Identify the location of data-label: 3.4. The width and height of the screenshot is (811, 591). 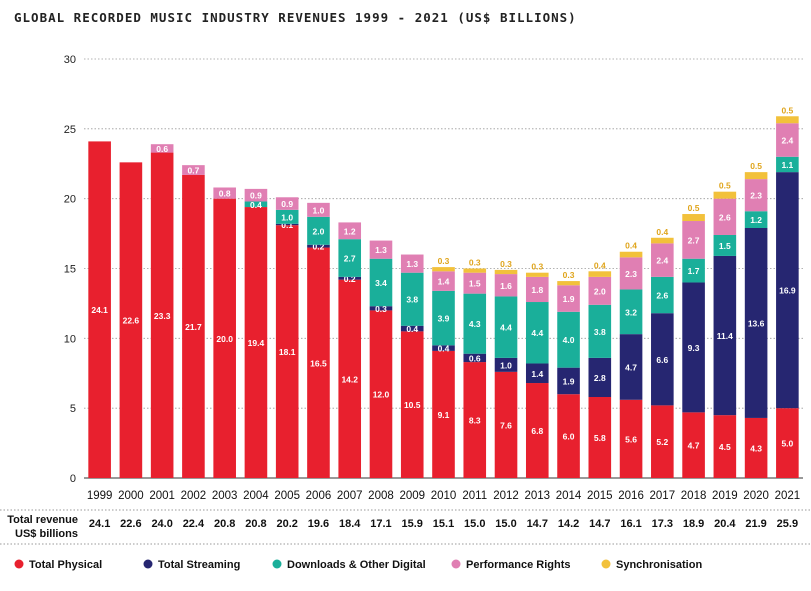
(381, 283).